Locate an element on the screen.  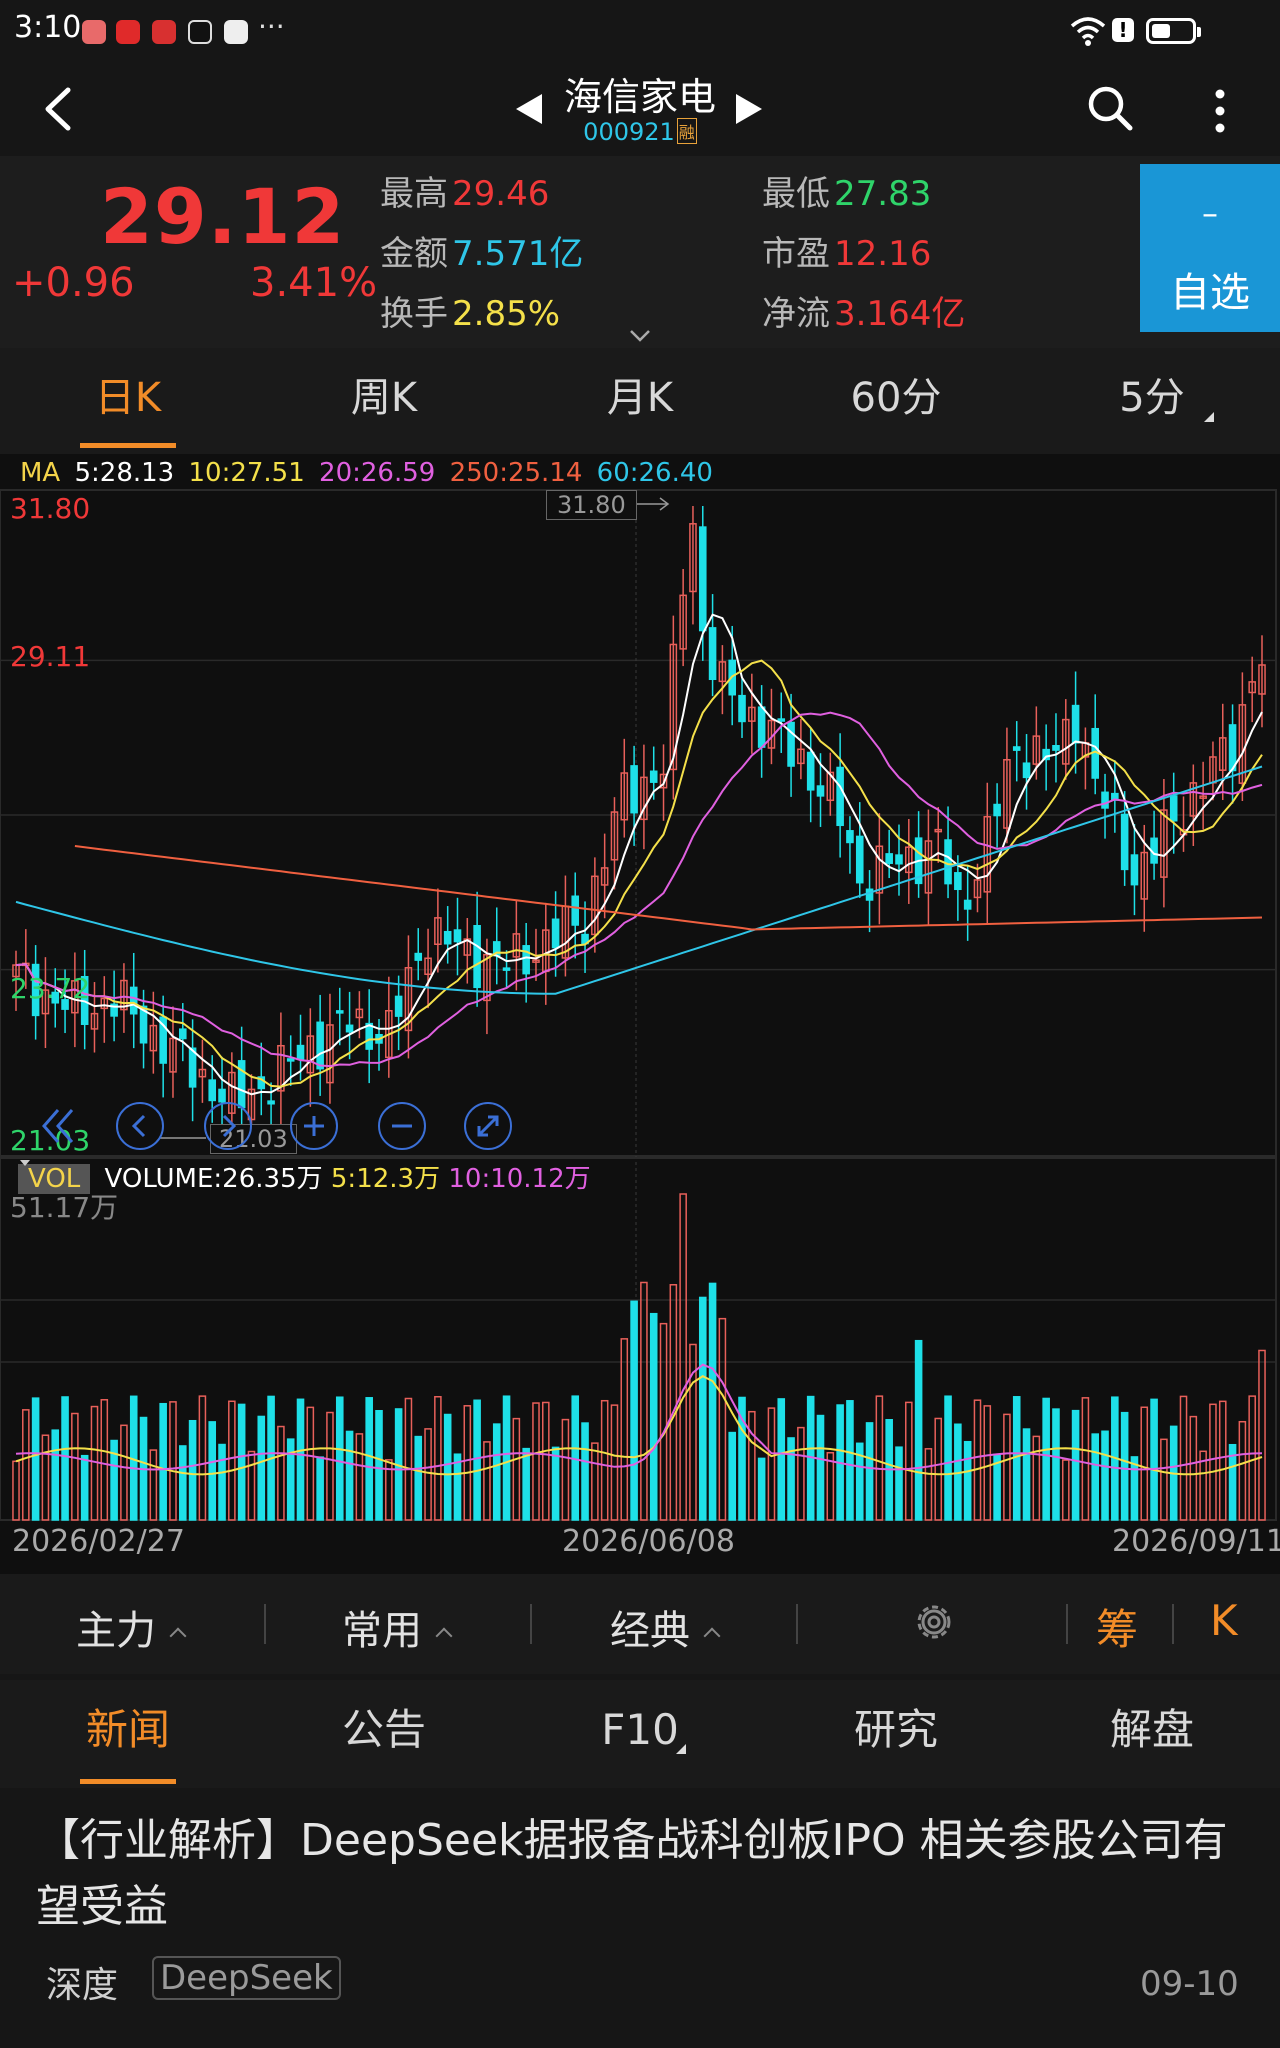
date-label-start: 2026/02/27 is located at coordinates (98, 1541).